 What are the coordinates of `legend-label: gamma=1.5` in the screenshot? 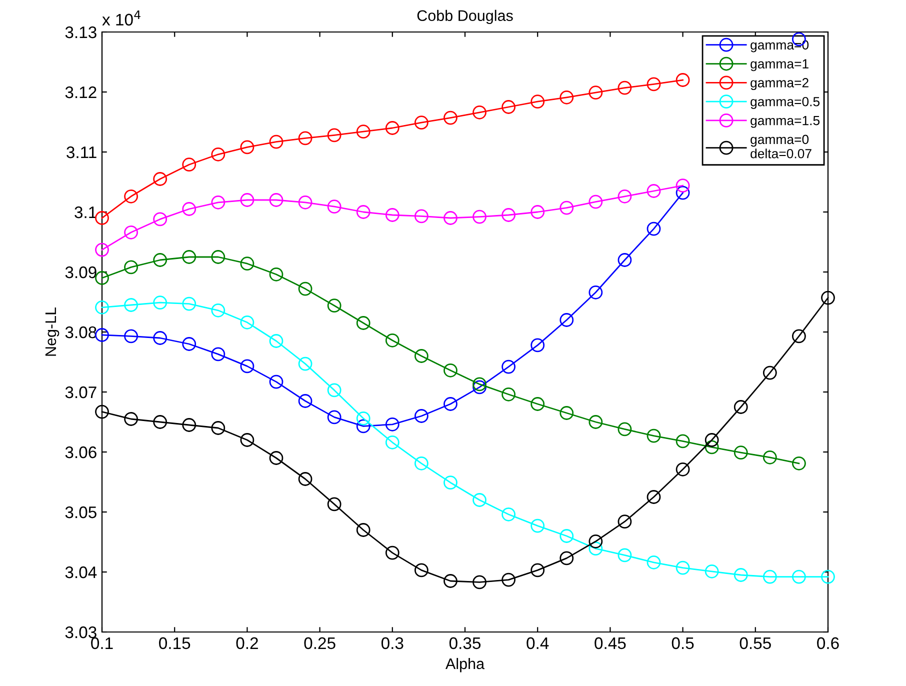 It's located at (785, 122).